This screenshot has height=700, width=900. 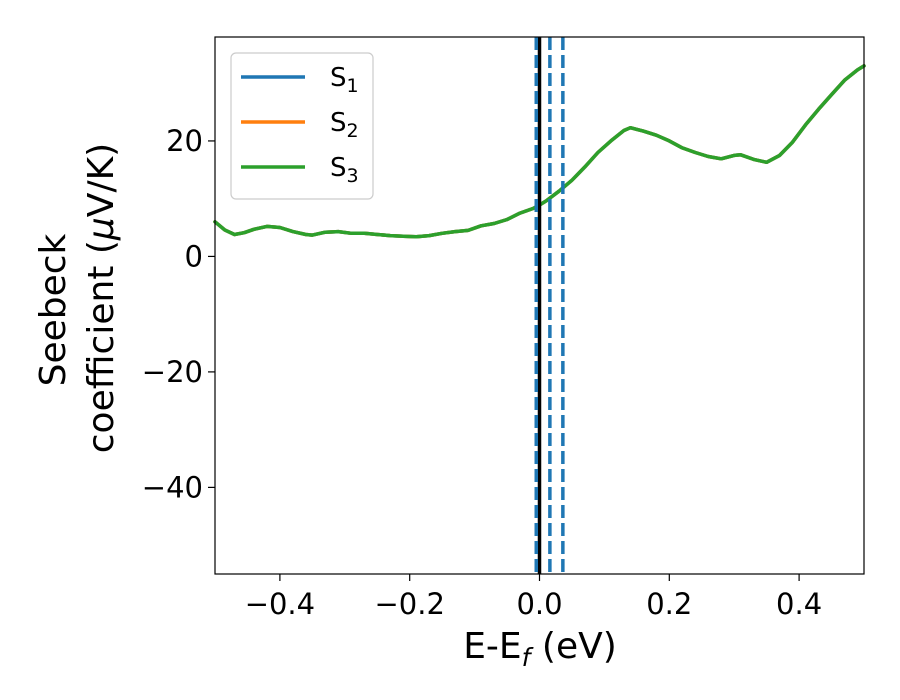 I want to click on y-tick-label: 0, so click(x=194, y=256).